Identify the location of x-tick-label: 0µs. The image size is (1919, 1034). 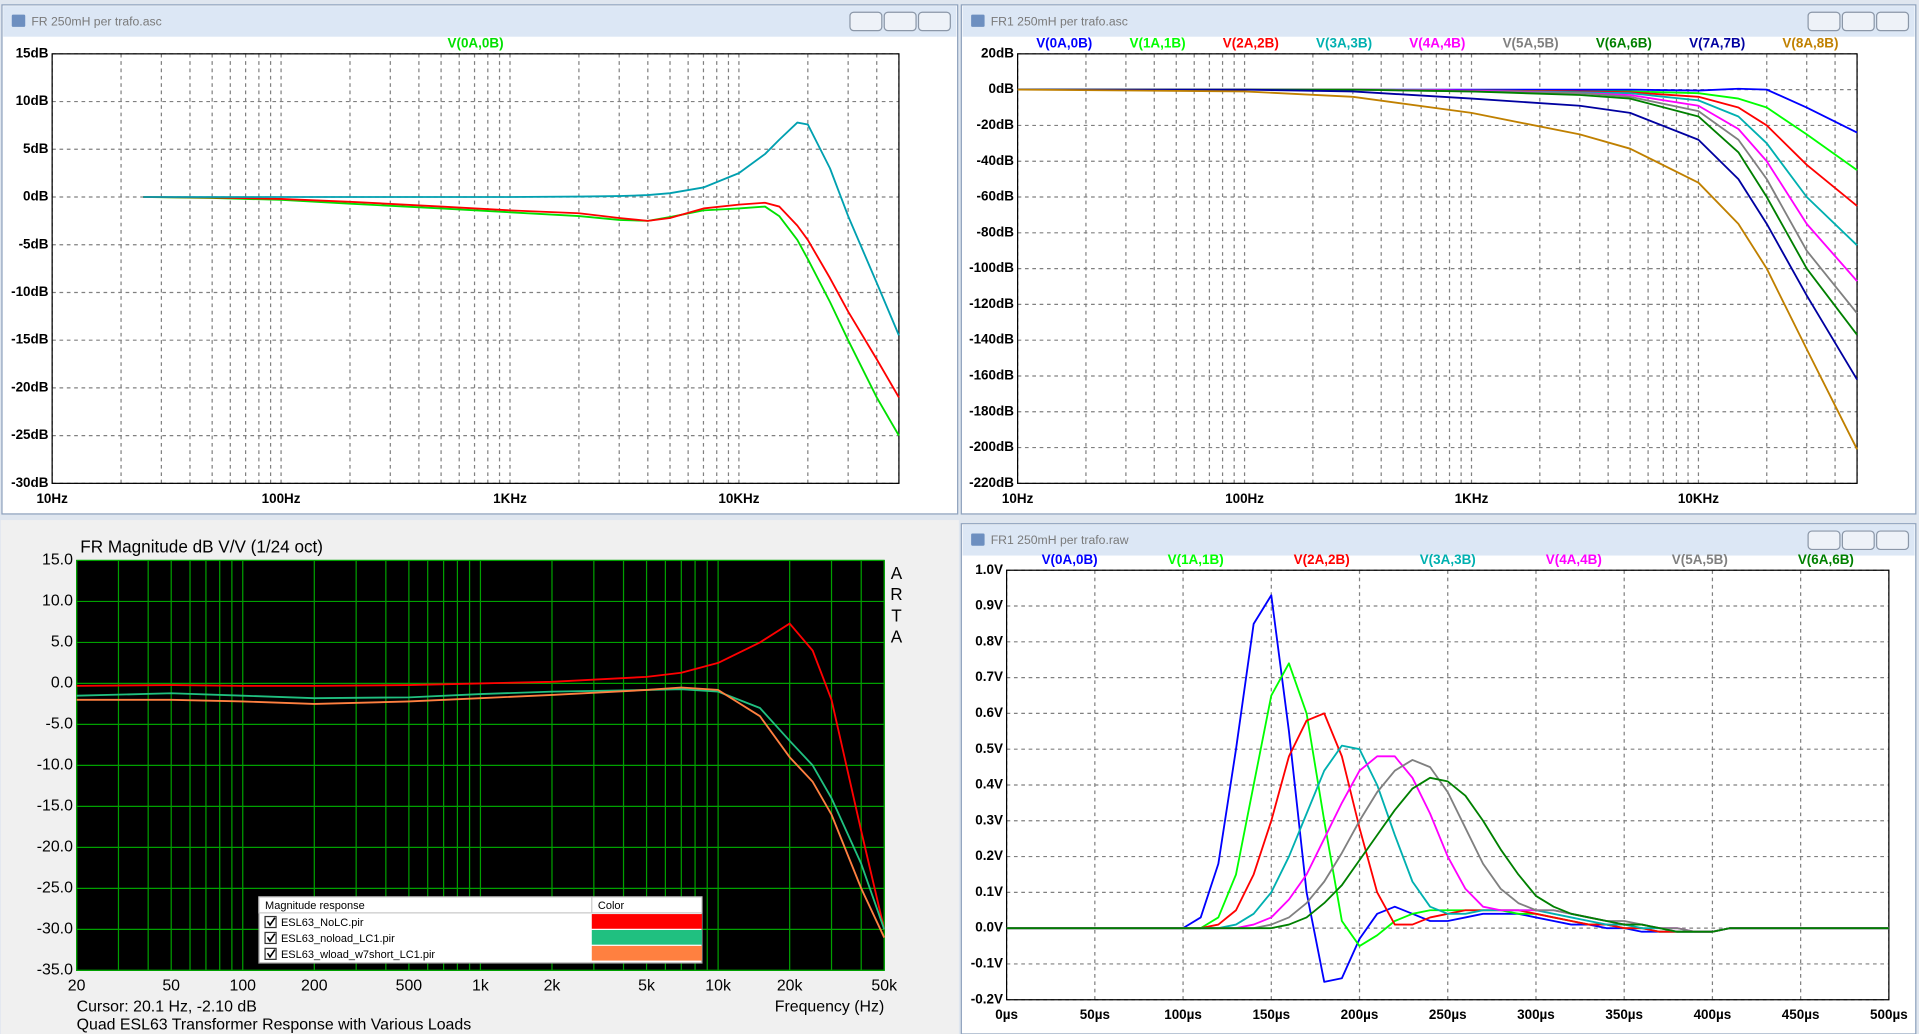
(1006, 1014).